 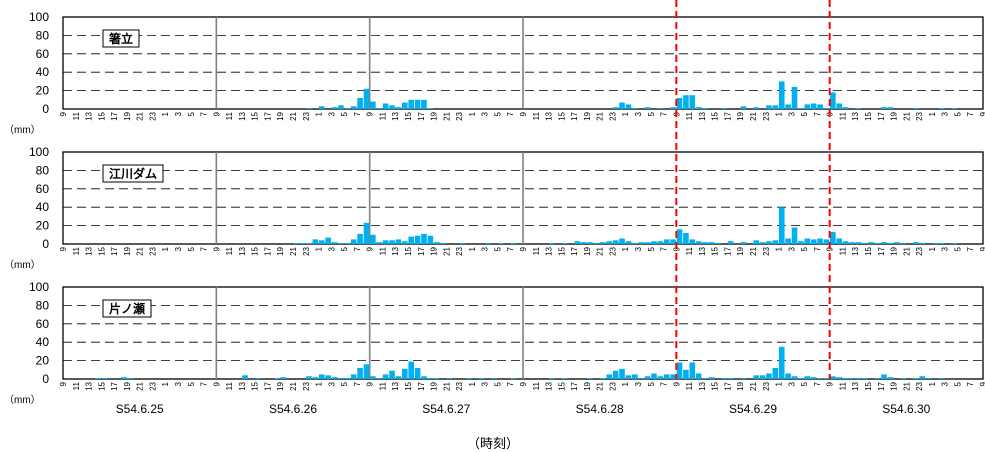 What do you see at coordinates (121, 38) in the screenshot?
I see `station-name: 箸立` at bounding box center [121, 38].